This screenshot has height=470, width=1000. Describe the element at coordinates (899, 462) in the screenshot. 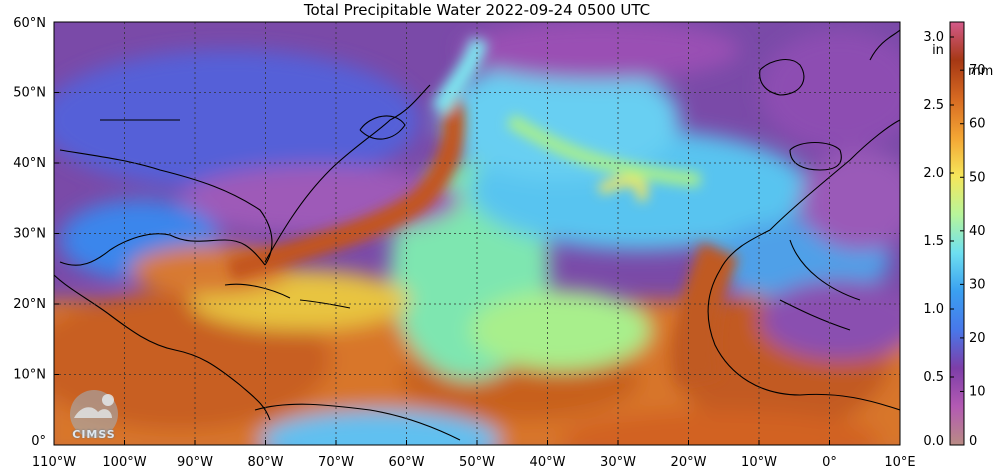

I see `lon-tick-label: 10°E` at that location.